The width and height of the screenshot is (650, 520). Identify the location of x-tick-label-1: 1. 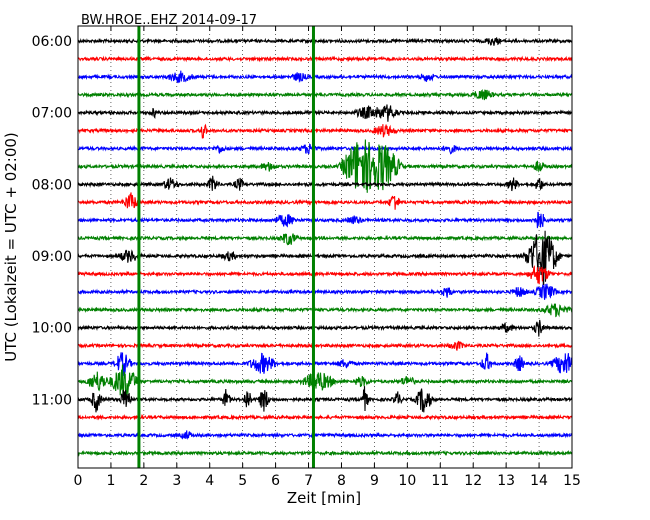
(110, 481).